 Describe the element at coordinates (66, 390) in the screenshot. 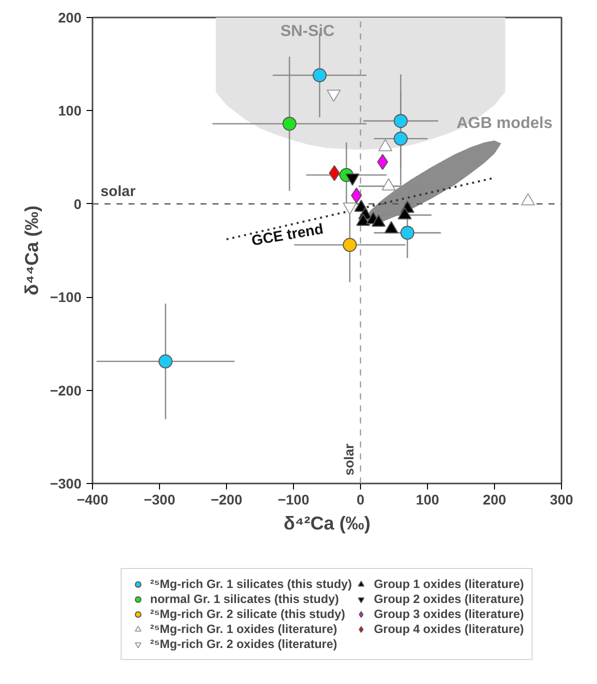

I see `y-tick-label: −200` at that location.